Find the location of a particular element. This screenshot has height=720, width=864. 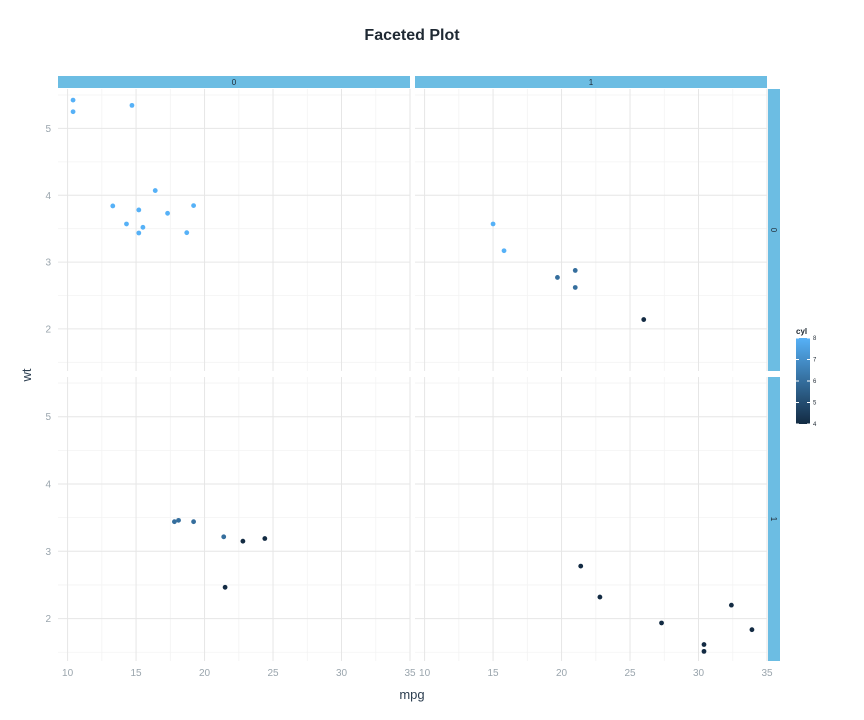

legend-colorbar is located at coordinates (803, 381).